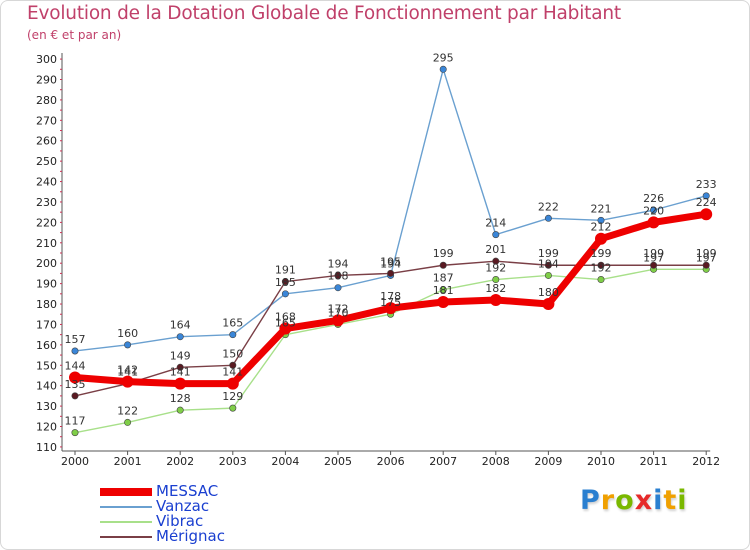 The height and width of the screenshot is (550, 750). I want to click on y-tick-label: 140, so click(46, 386).